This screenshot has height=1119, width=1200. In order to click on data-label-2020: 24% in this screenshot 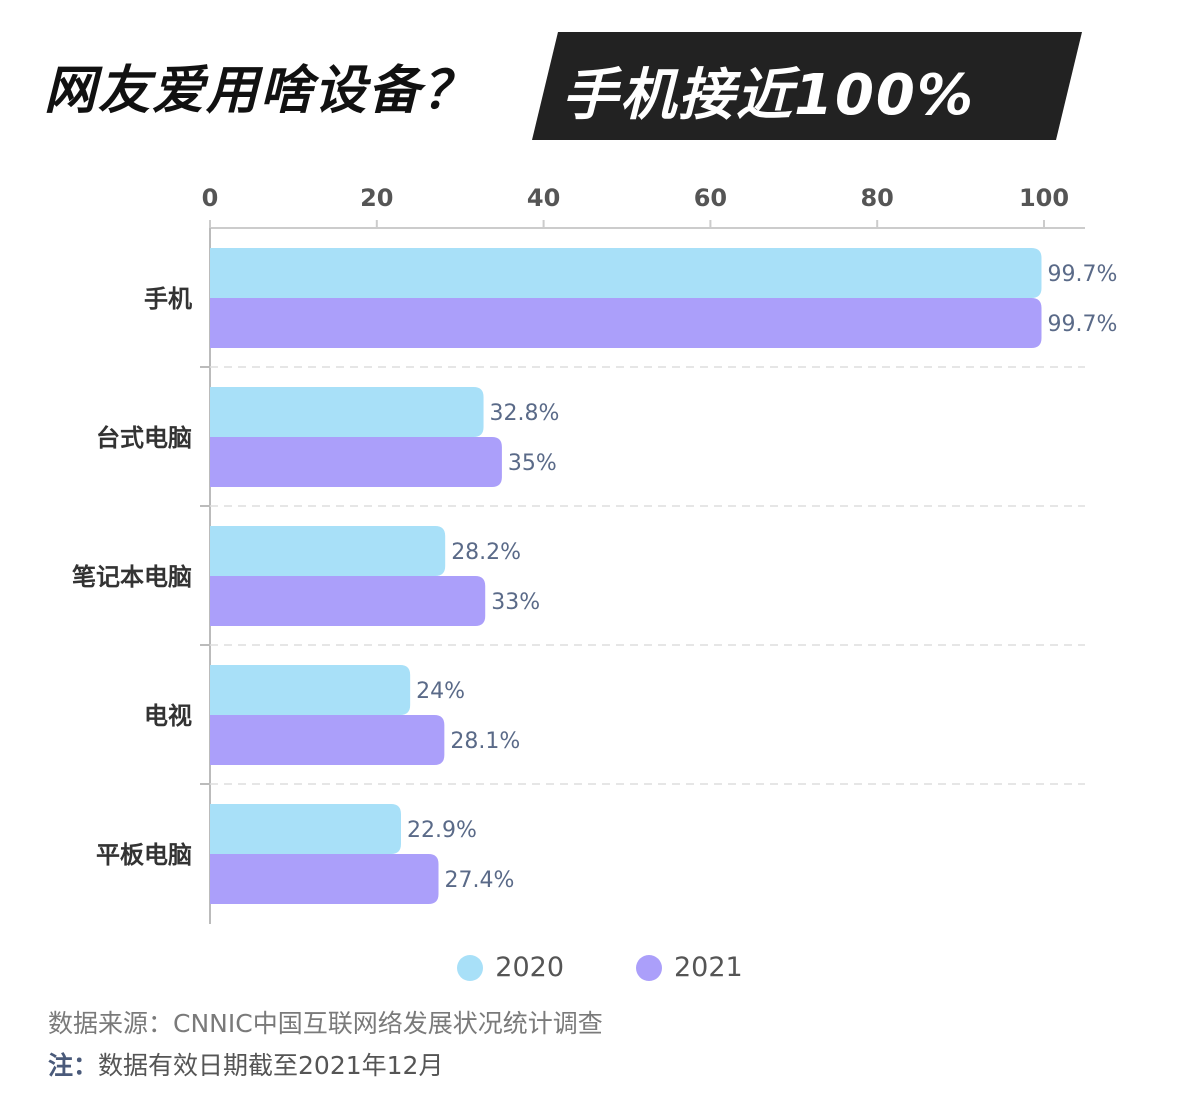, I will do `click(440, 691)`.